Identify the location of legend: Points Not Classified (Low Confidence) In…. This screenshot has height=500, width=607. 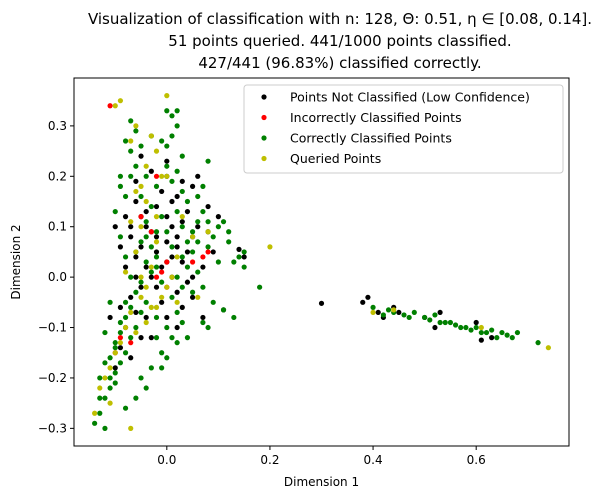
(403, 129).